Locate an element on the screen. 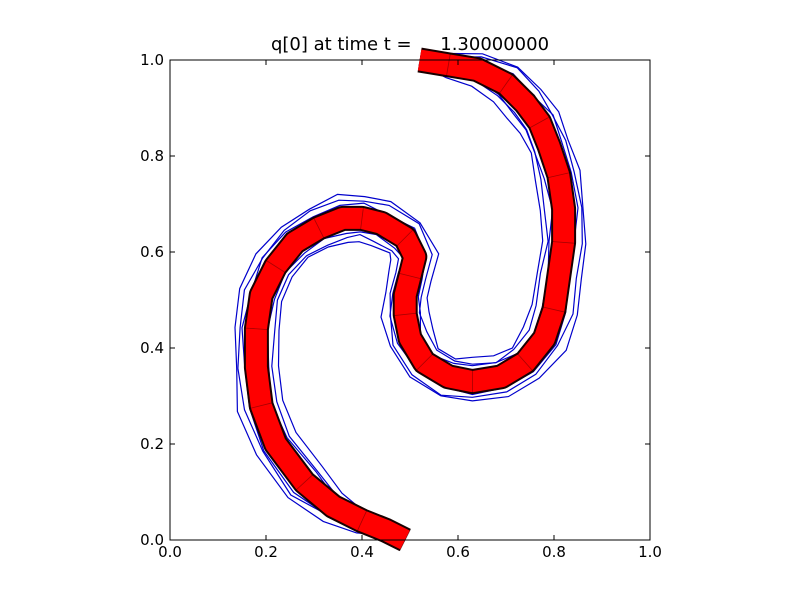  chart-title: q[0] at time t = 1.30000000 is located at coordinates (410, 44).